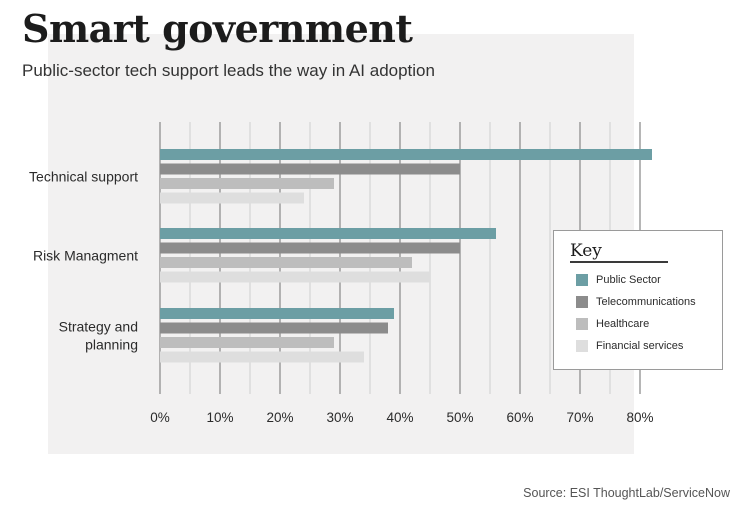 Image resolution: width=750 pixels, height=518 pixels. I want to click on legend-label: Telecommunications, so click(646, 302).